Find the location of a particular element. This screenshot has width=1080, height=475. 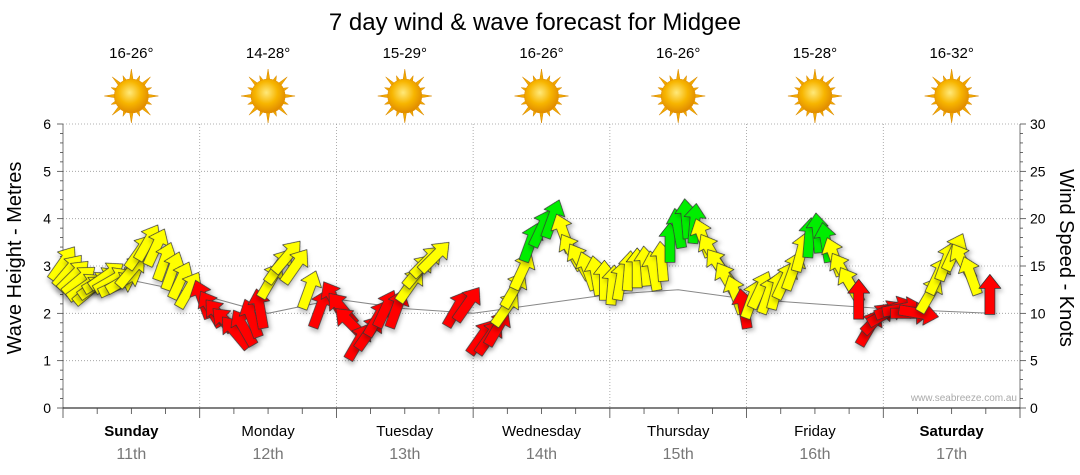

right-tick-label: 30 is located at coordinates (1038, 124).